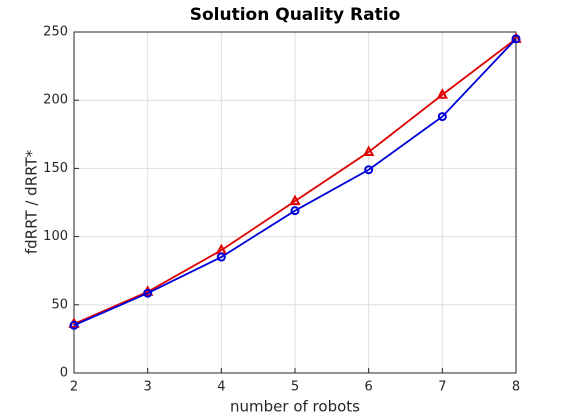 Image resolution: width=570 pixels, height=420 pixels. Describe the element at coordinates (55, 236) in the screenshot. I see `y-tick-label: 100` at that location.